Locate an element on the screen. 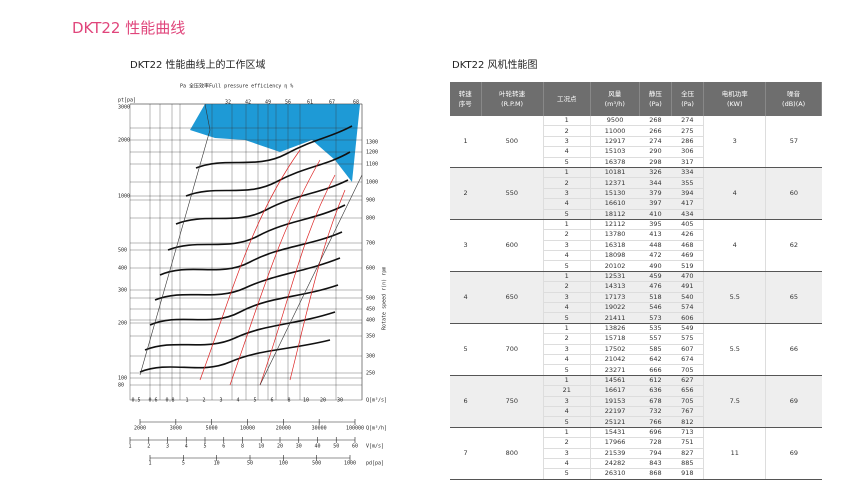 The height and width of the screenshot is (489, 850). header-text: 全压 is located at coordinates (688, 94).